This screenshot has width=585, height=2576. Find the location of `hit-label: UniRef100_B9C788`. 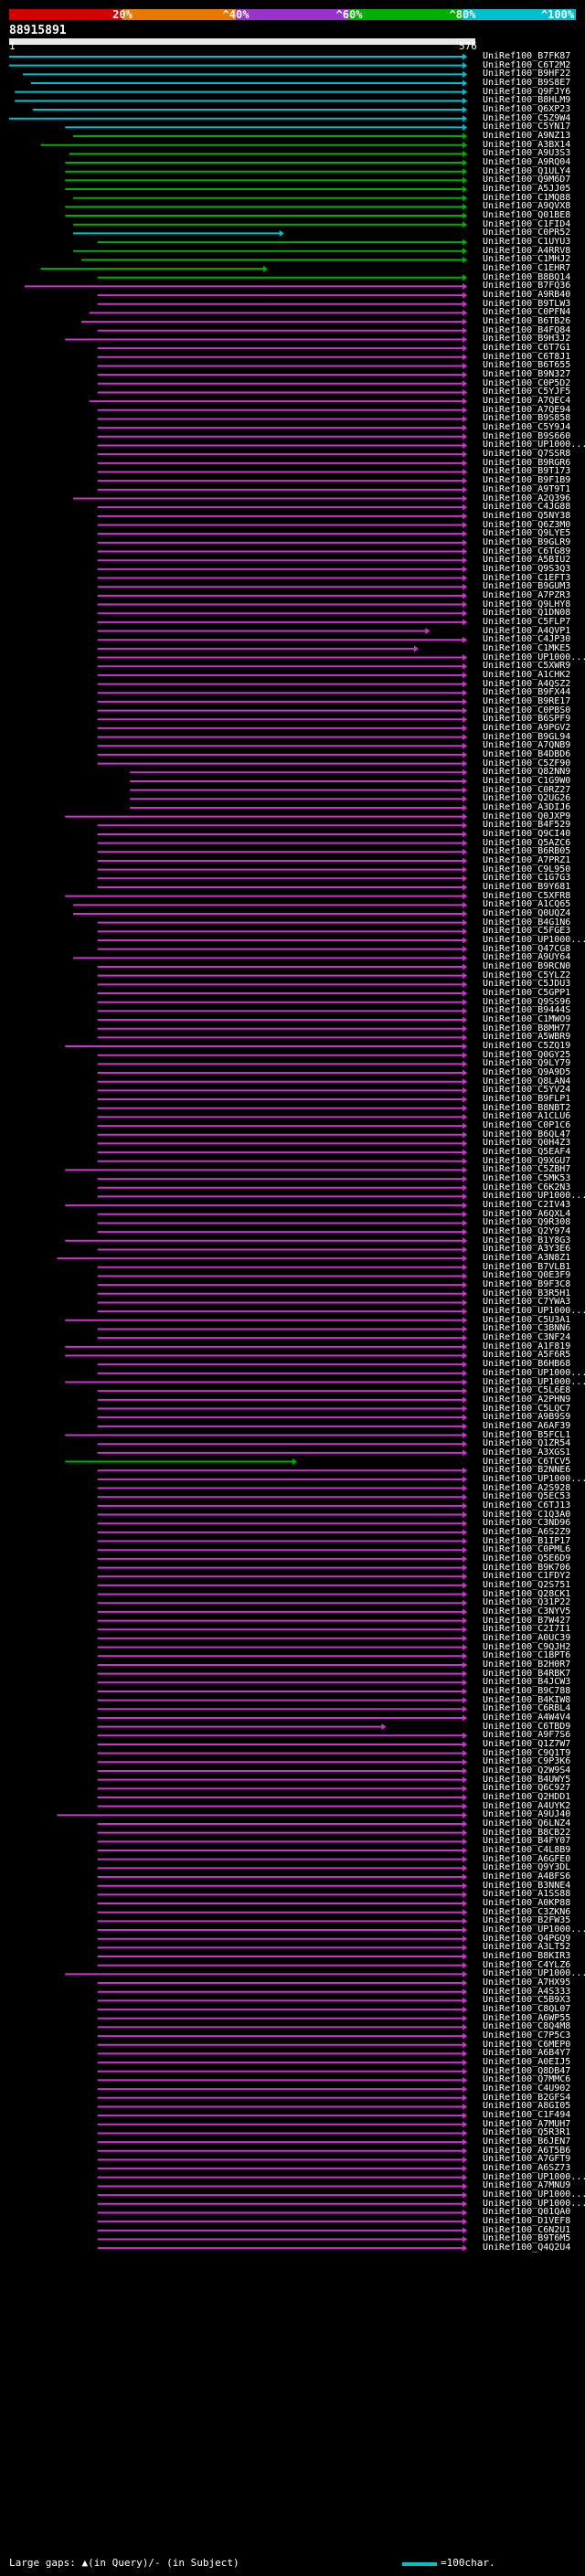

hit-label: UniRef100_B9C788 is located at coordinates (527, 1690).